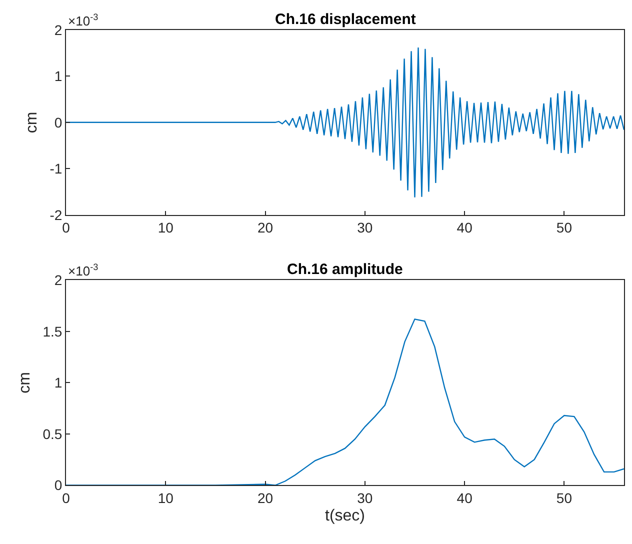  I want to click on y-tick-label: -1, so click(56, 168).